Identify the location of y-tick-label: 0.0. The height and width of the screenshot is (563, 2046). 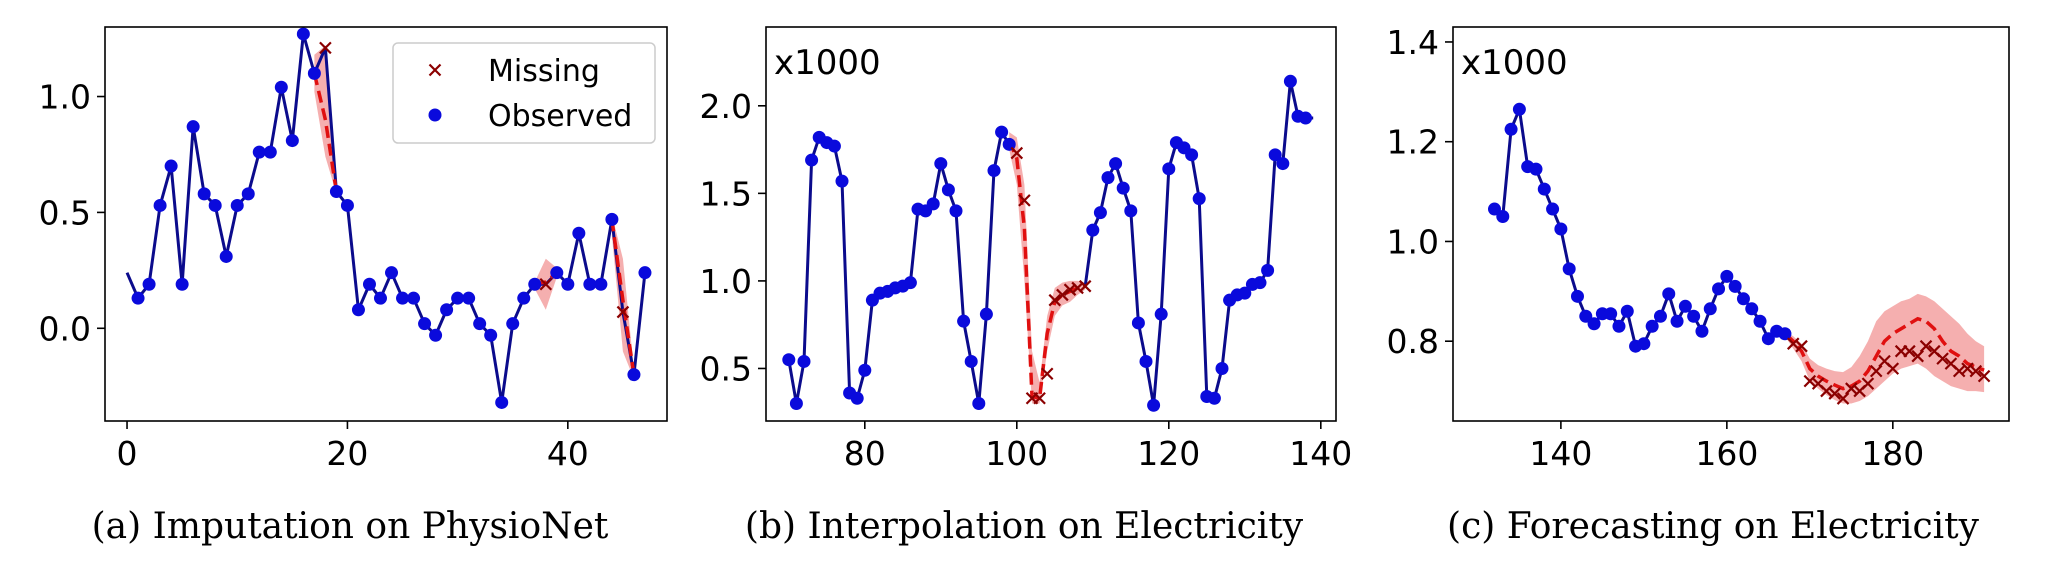
(65, 328).